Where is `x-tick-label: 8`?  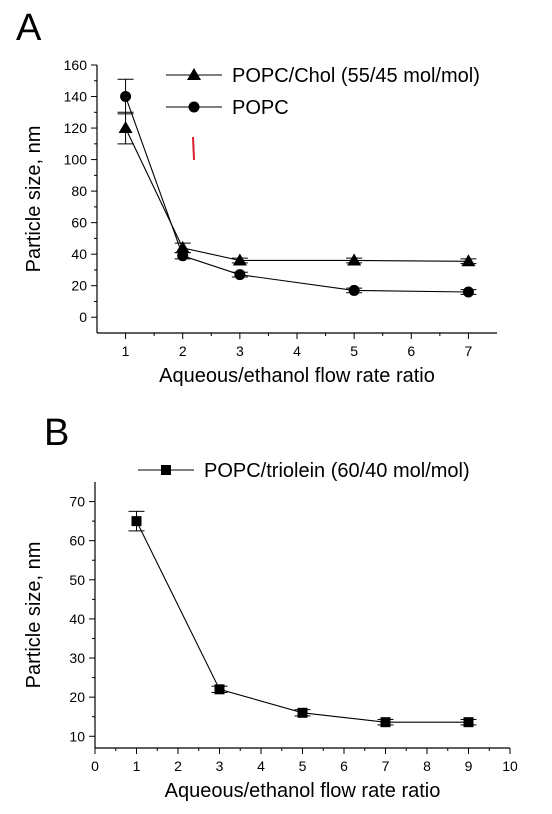
x-tick-label: 8 is located at coordinates (427, 766).